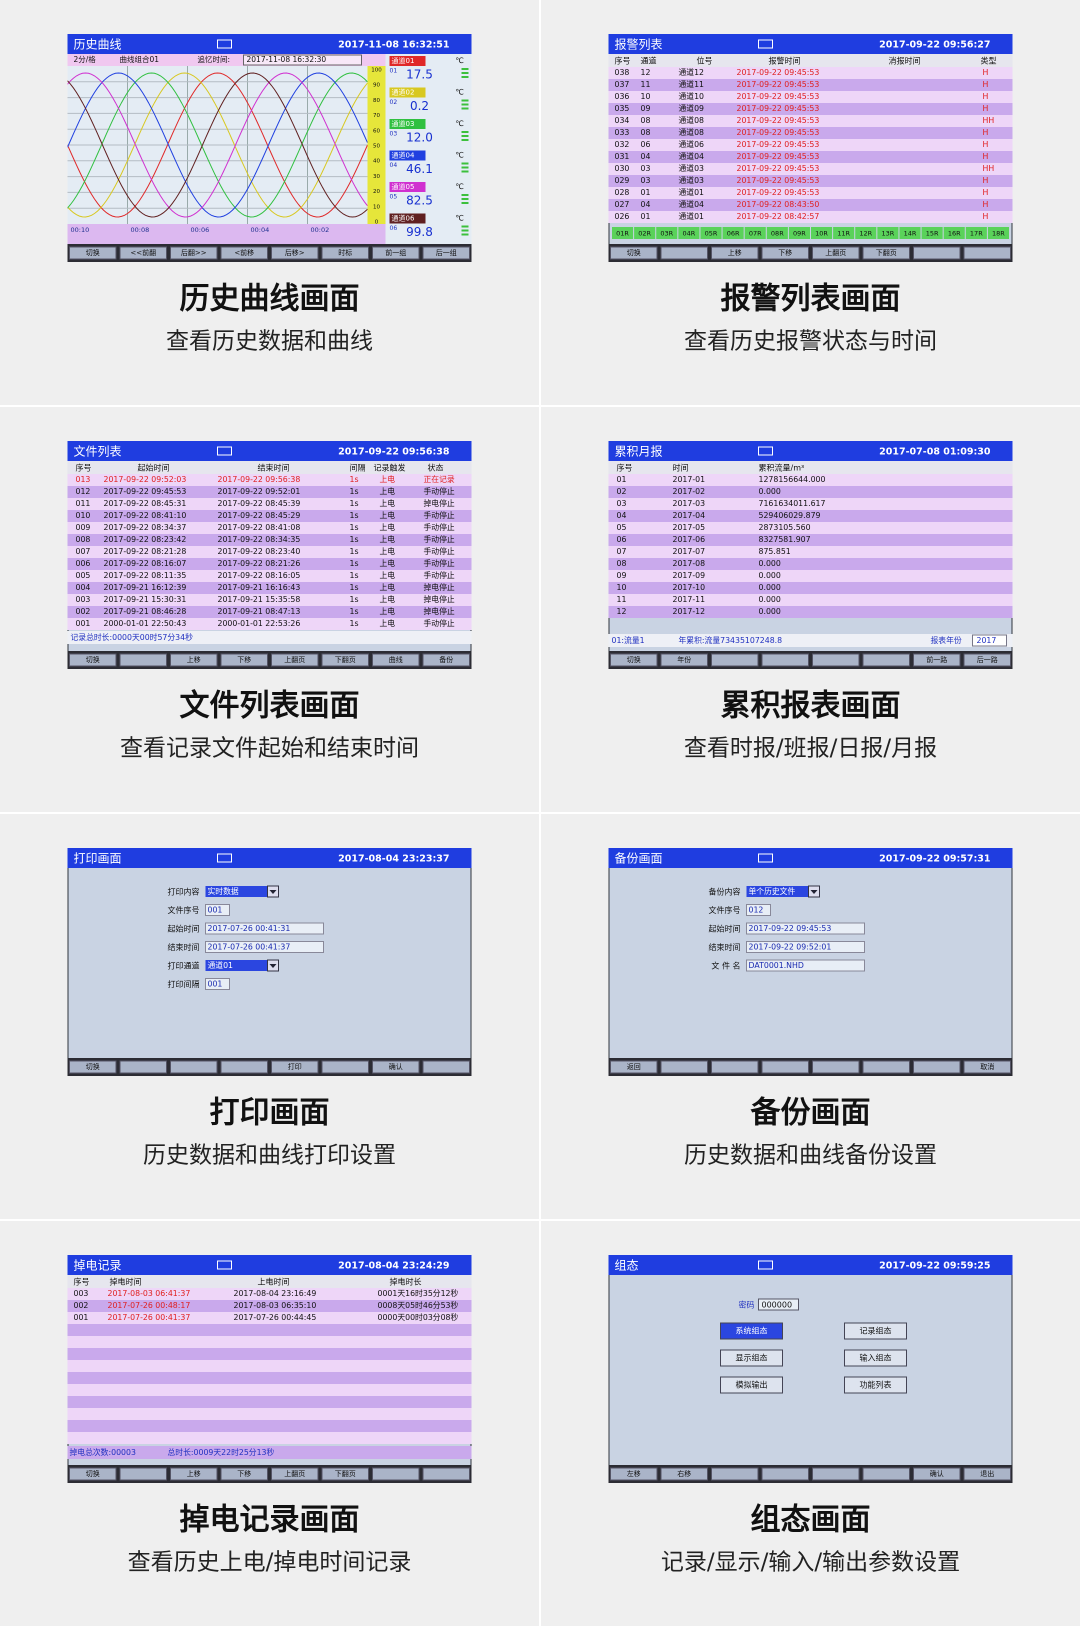  I want to click on field-value: 012, so click(756, 910).